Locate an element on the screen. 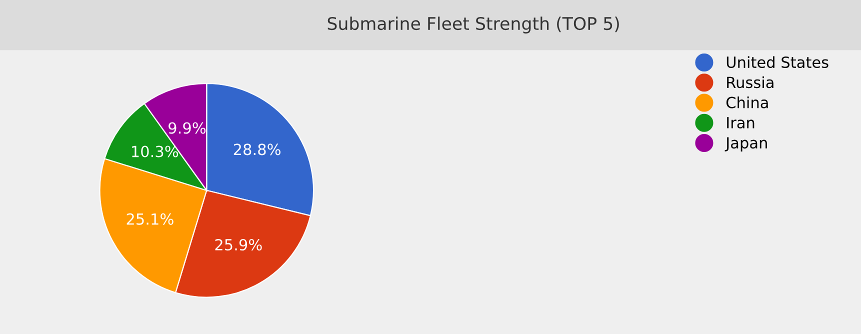  legend-label: China is located at coordinates (747, 102).